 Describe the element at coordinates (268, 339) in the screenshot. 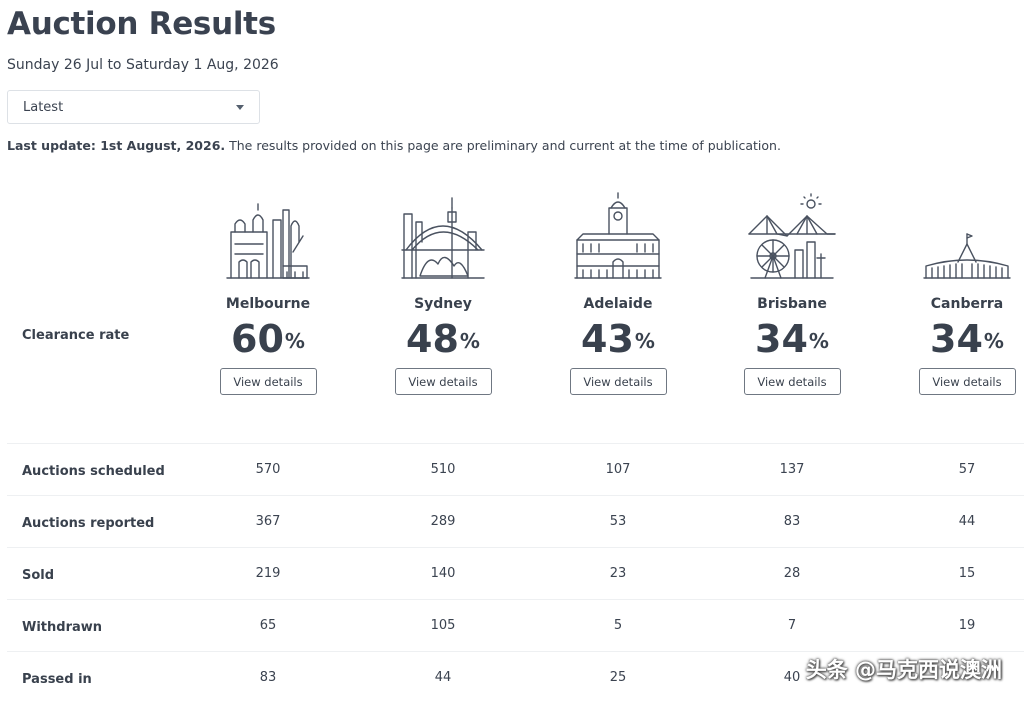

I see `clearance-rate-value: 60%` at that location.